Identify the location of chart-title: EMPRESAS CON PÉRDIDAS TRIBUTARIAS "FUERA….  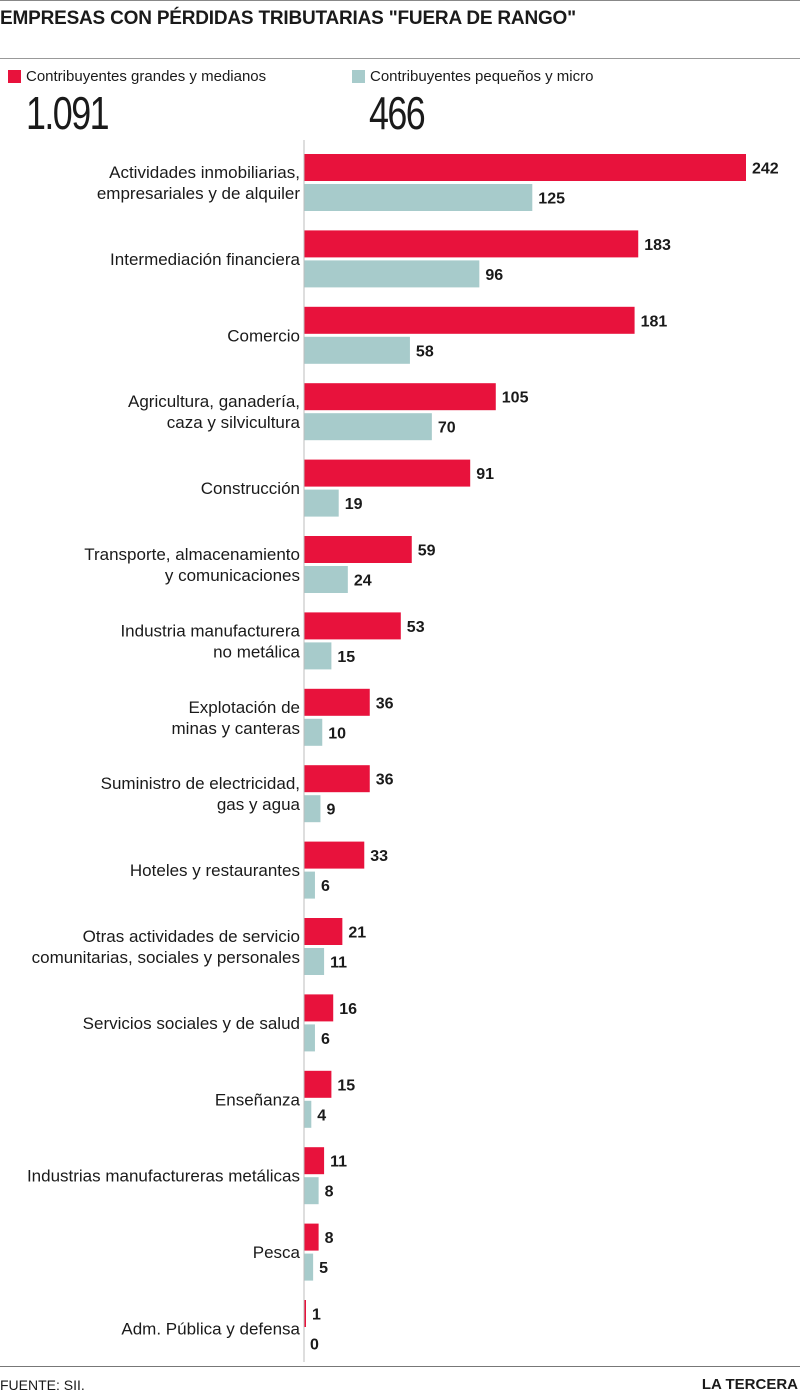
(288, 18).